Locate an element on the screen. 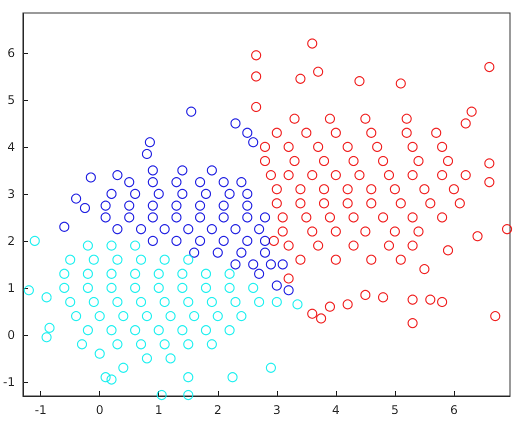 The height and width of the screenshot is (430, 515). y-tick-label: -1 is located at coordinates (8, 381).